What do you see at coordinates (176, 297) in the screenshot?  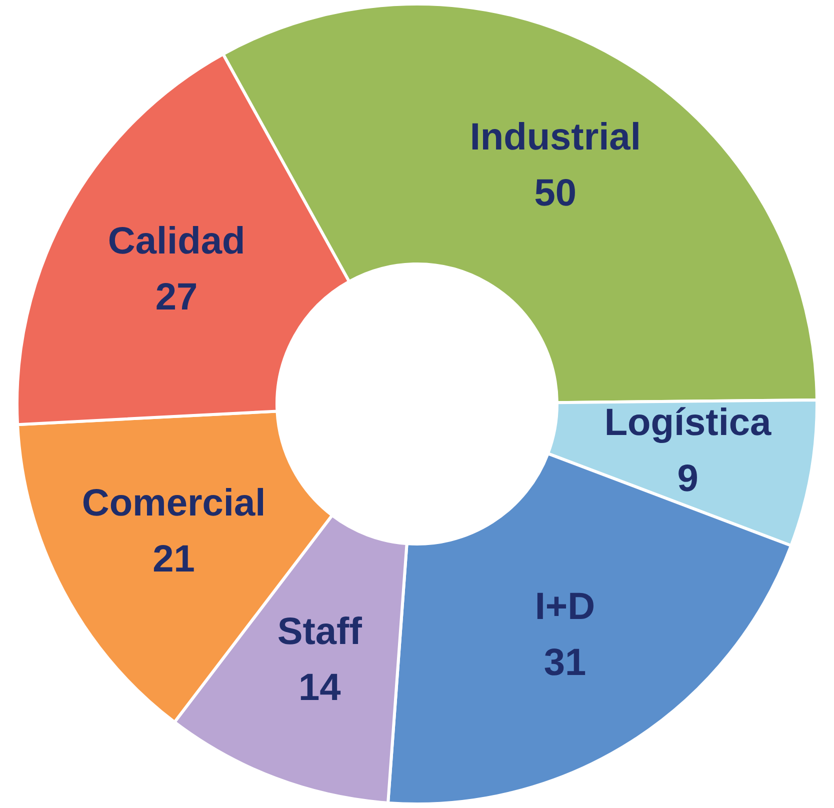 I see `data-label: 27` at bounding box center [176, 297].